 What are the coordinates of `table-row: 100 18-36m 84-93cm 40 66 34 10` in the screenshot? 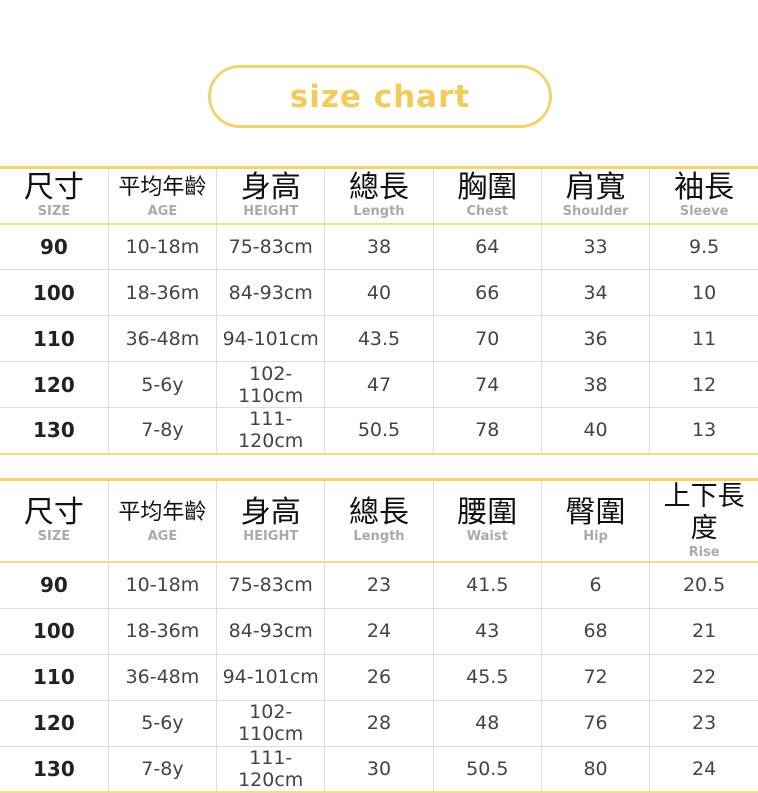 It's located at (379, 292).